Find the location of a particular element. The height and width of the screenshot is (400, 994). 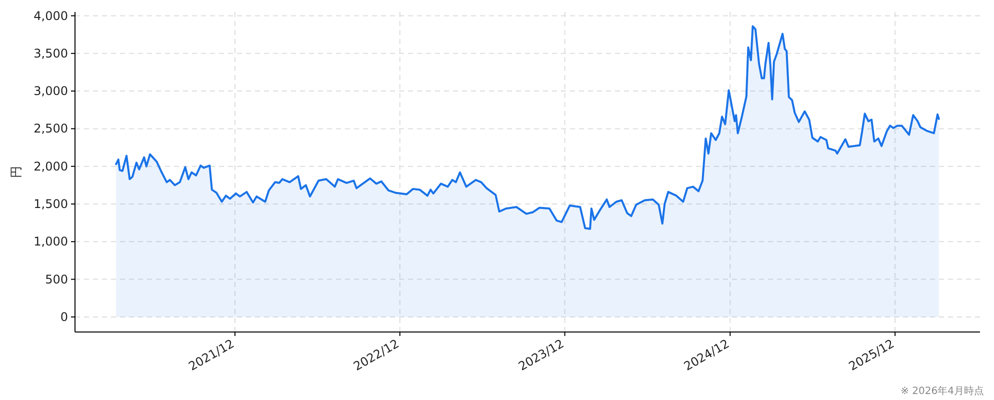

y-tick-label: 1,000 is located at coordinates (51, 241).